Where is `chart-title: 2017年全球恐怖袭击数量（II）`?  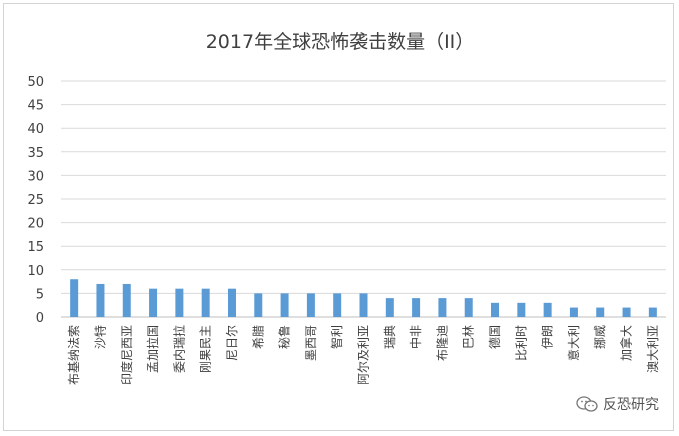
chart-title: 2017年全球恐怖袭击数量（II） is located at coordinates (340, 42).